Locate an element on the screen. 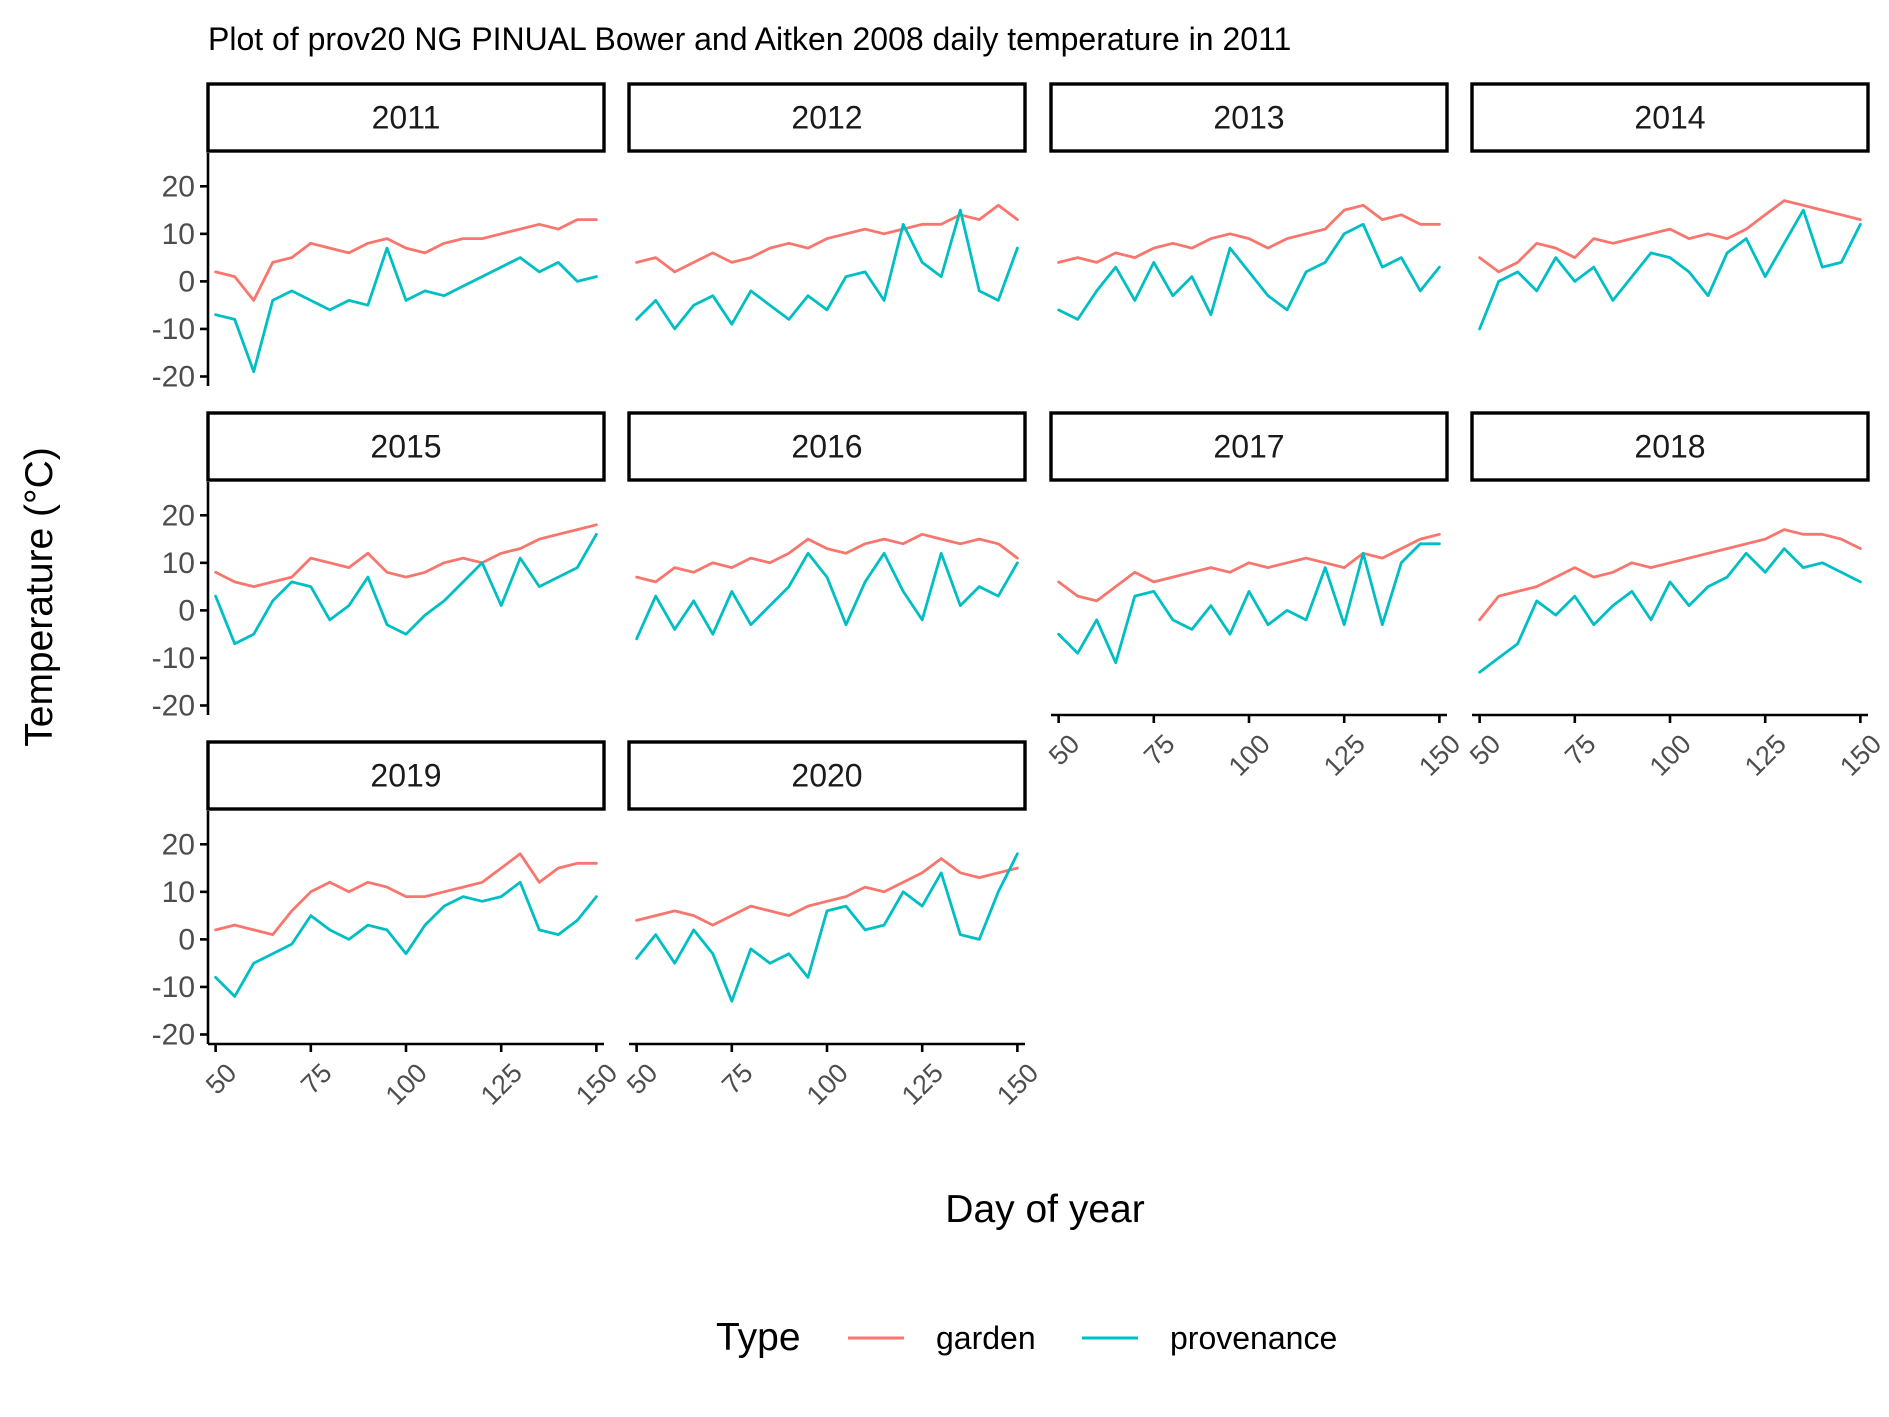 The width and height of the screenshot is (1889, 1417). facet-panel-2013: 2013 is located at coordinates (1249, 201).